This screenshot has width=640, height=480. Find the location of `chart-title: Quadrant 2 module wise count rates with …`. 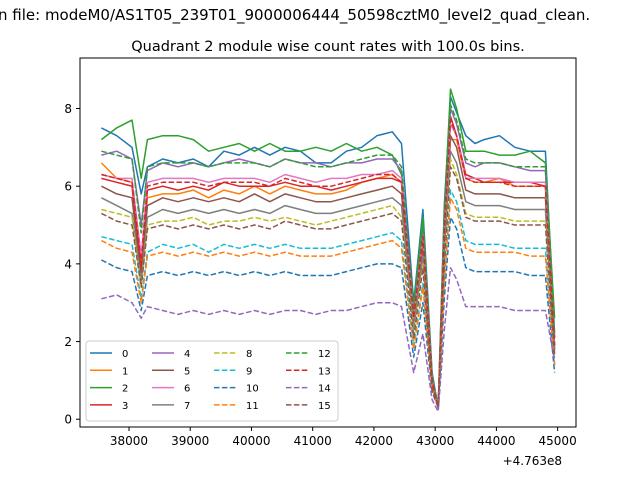

chart-title: Quadrant 2 module wise count rates with … is located at coordinates (328, 47).